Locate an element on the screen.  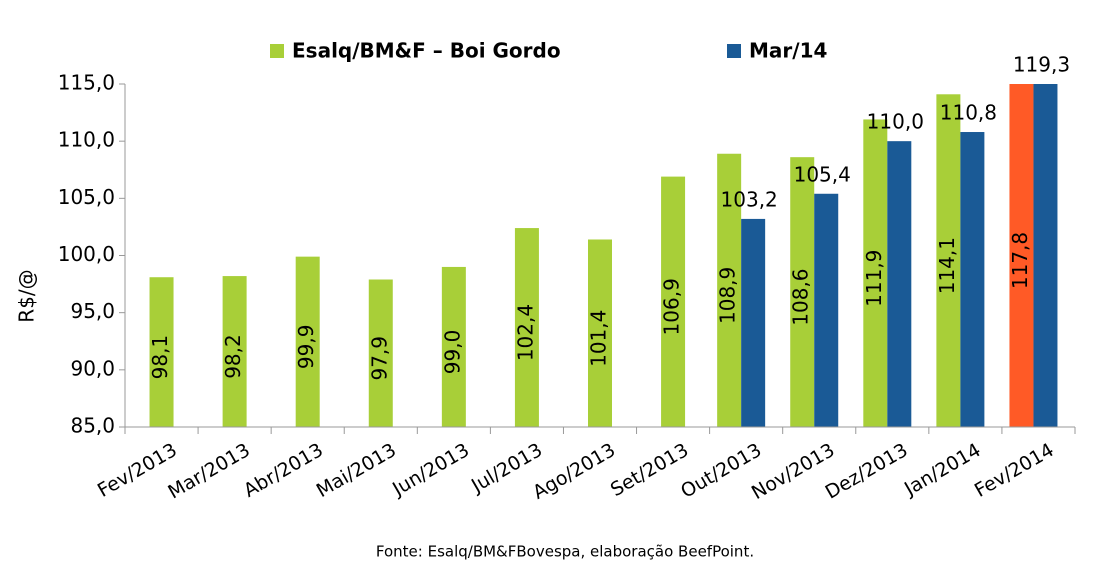
data-label: 108,6 is located at coordinates (801, 296).